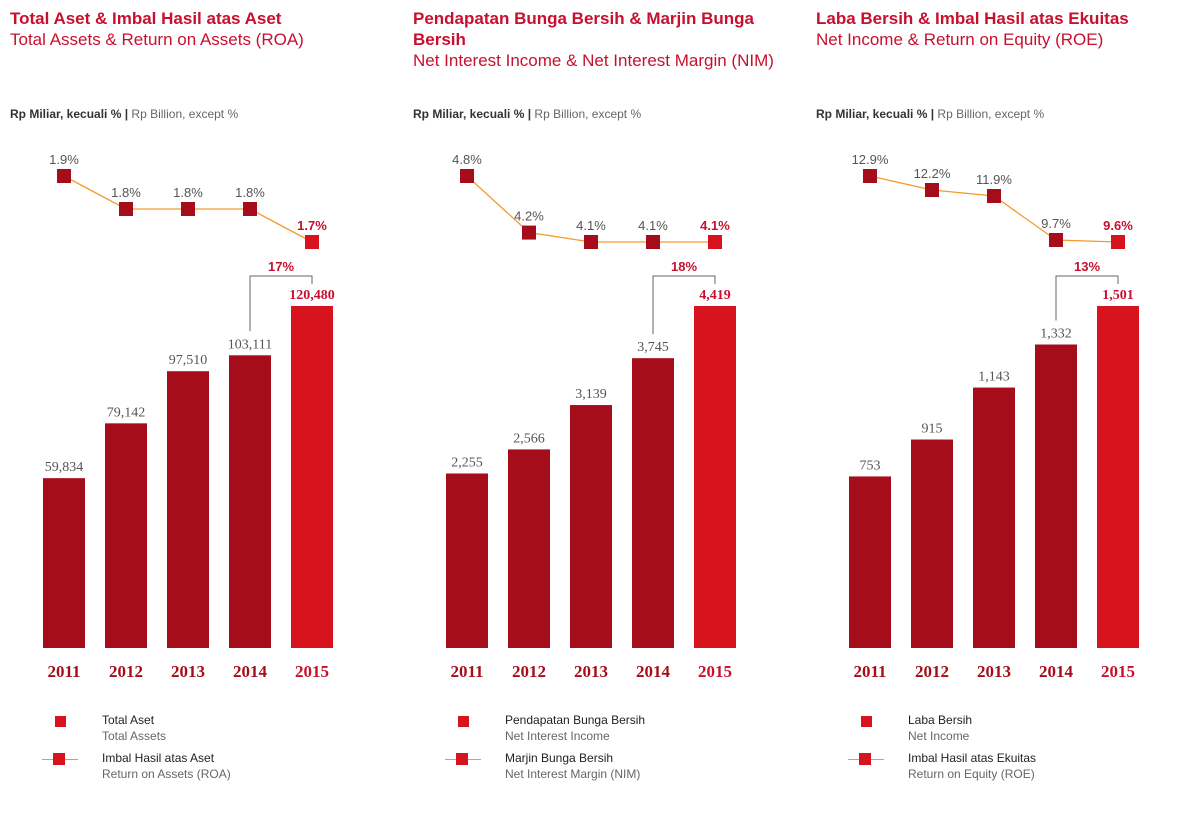  I want to click on bar-value-label: 3,745, so click(653, 347).